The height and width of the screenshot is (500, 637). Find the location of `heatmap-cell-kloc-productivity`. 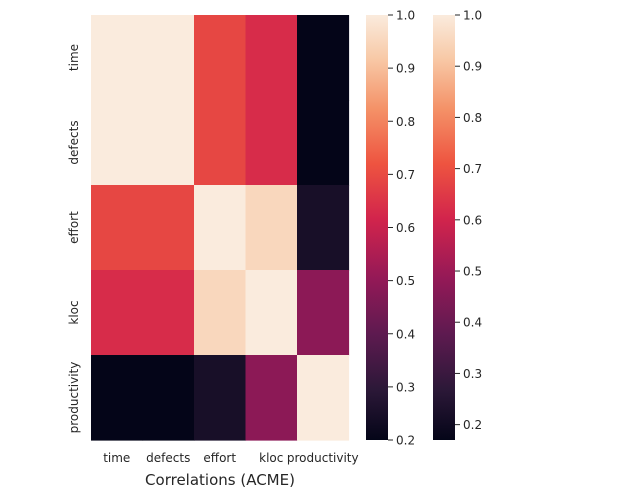

heatmap-cell-kloc-productivity is located at coordinates (323, 313).